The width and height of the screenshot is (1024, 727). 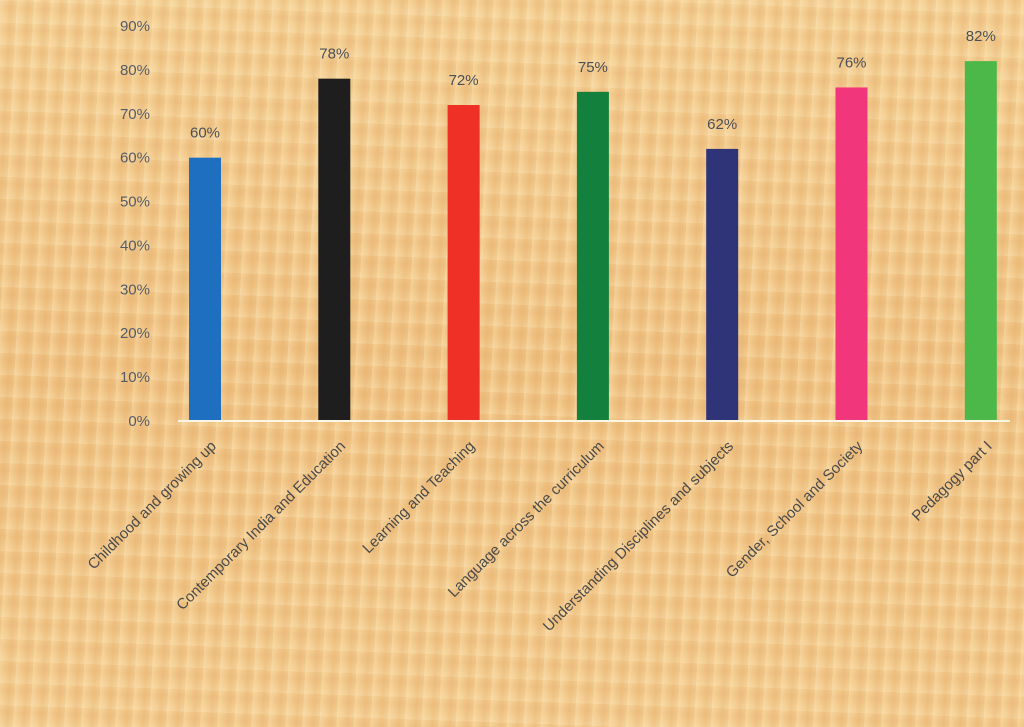 What do you see at coordinates (135, 245) in the screenshot?
I see `y-tick-label: 40%` at bounding box center [135, 245].